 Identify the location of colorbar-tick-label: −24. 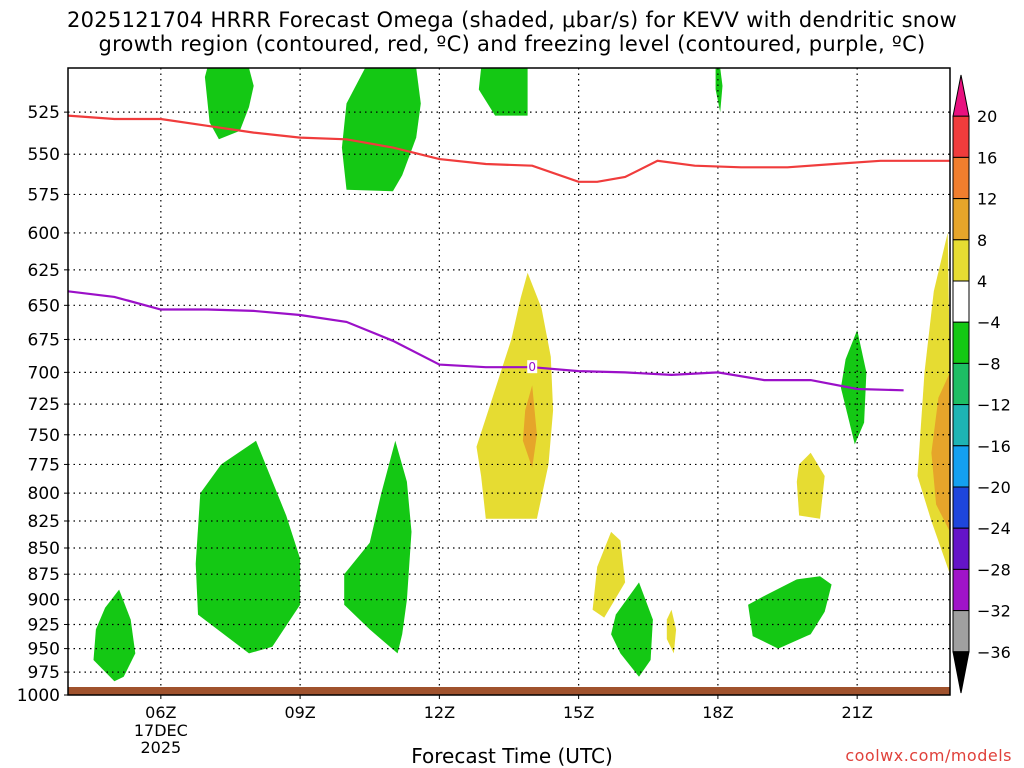
(994, 528).